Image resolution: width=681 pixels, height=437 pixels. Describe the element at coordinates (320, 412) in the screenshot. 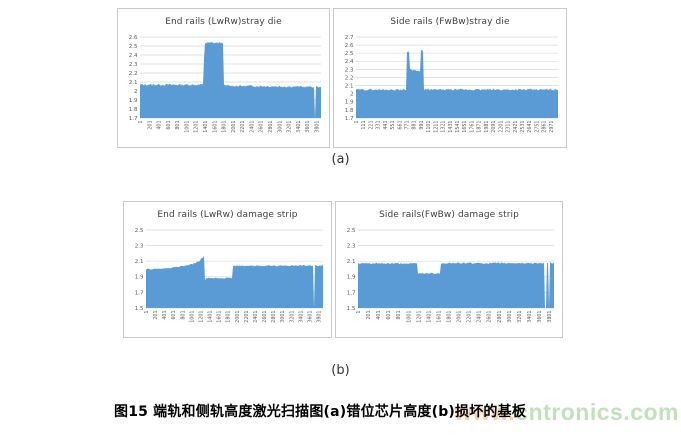

I see `figure-caption: 图15 端轨和侧轨高度激光扫描图(a)错位芯片高度(b)损坏的基板` at that location.